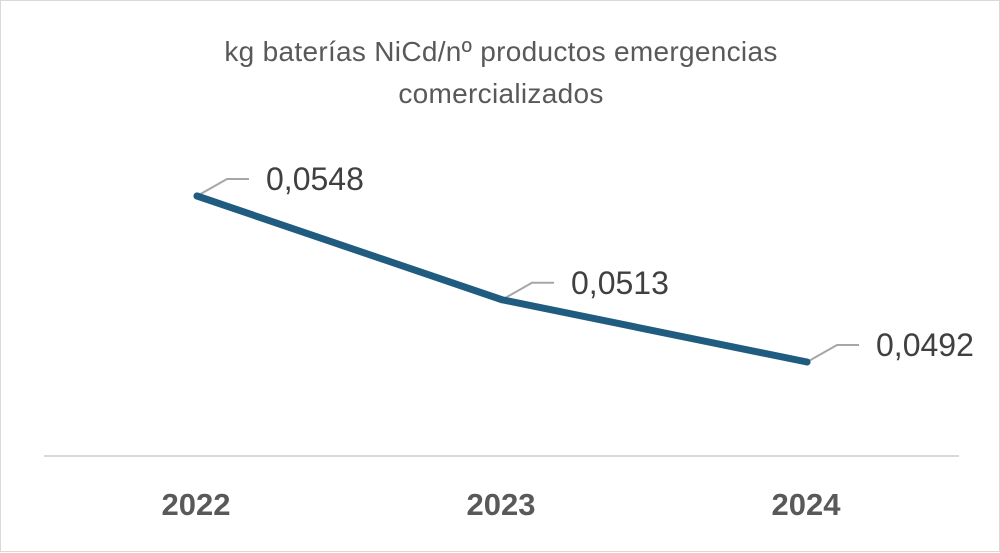 Image resolution: width=1000 pixels, height=553 pixels. I want to click on data-label-2022: 0,0548, so click(315, 179).